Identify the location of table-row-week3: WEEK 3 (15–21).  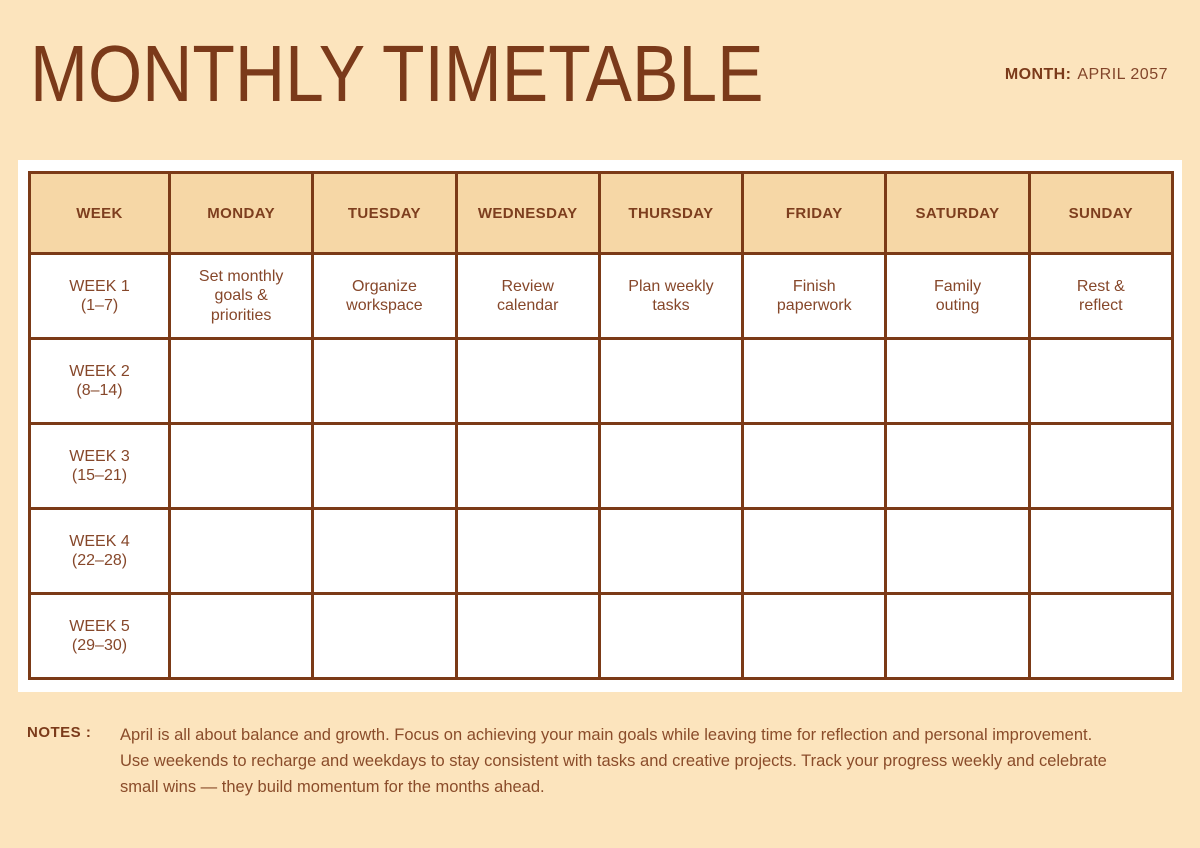
(601, 466).